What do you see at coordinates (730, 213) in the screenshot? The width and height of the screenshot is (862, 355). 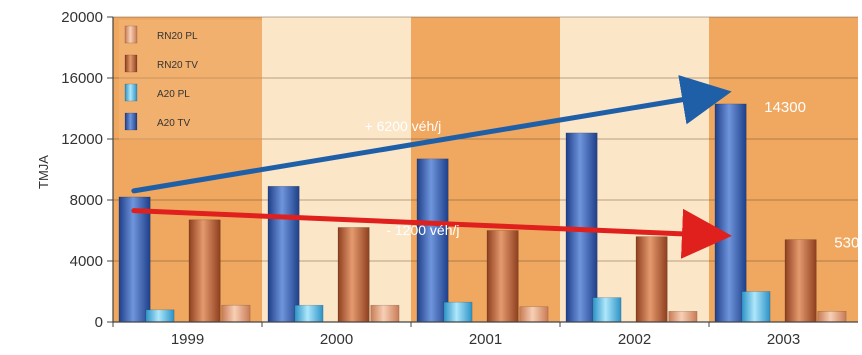 I see `bar-a20-tv-2003` at bounding box center [730, 213].